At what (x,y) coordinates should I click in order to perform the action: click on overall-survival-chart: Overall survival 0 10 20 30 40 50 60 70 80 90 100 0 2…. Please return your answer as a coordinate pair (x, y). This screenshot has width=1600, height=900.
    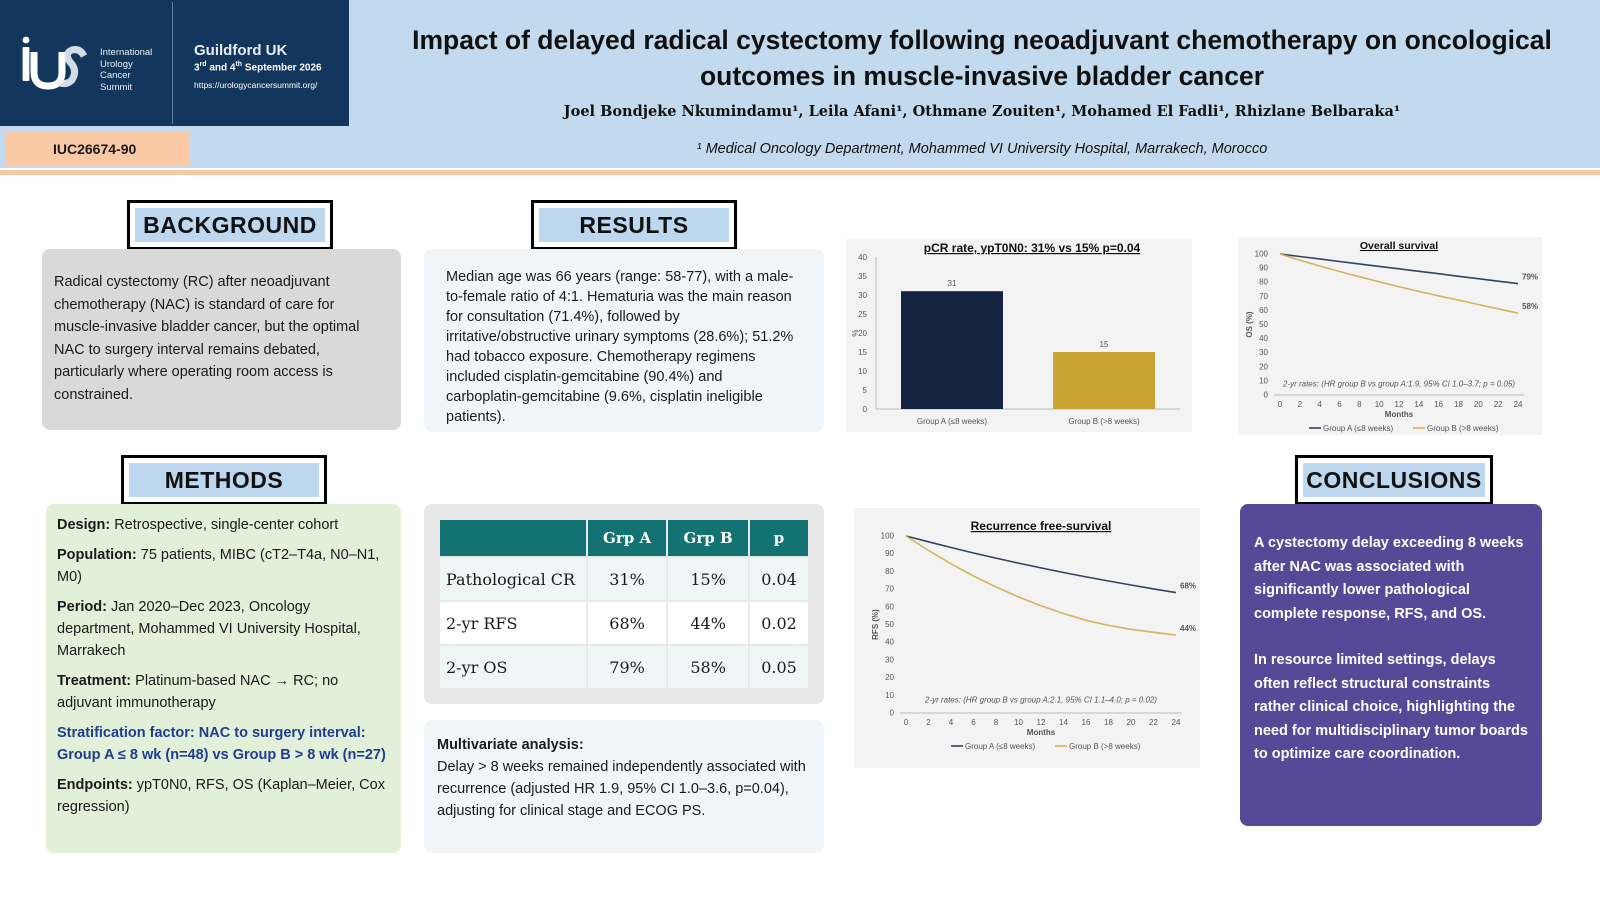
    Looking at the image, I should click on (1391, 336).